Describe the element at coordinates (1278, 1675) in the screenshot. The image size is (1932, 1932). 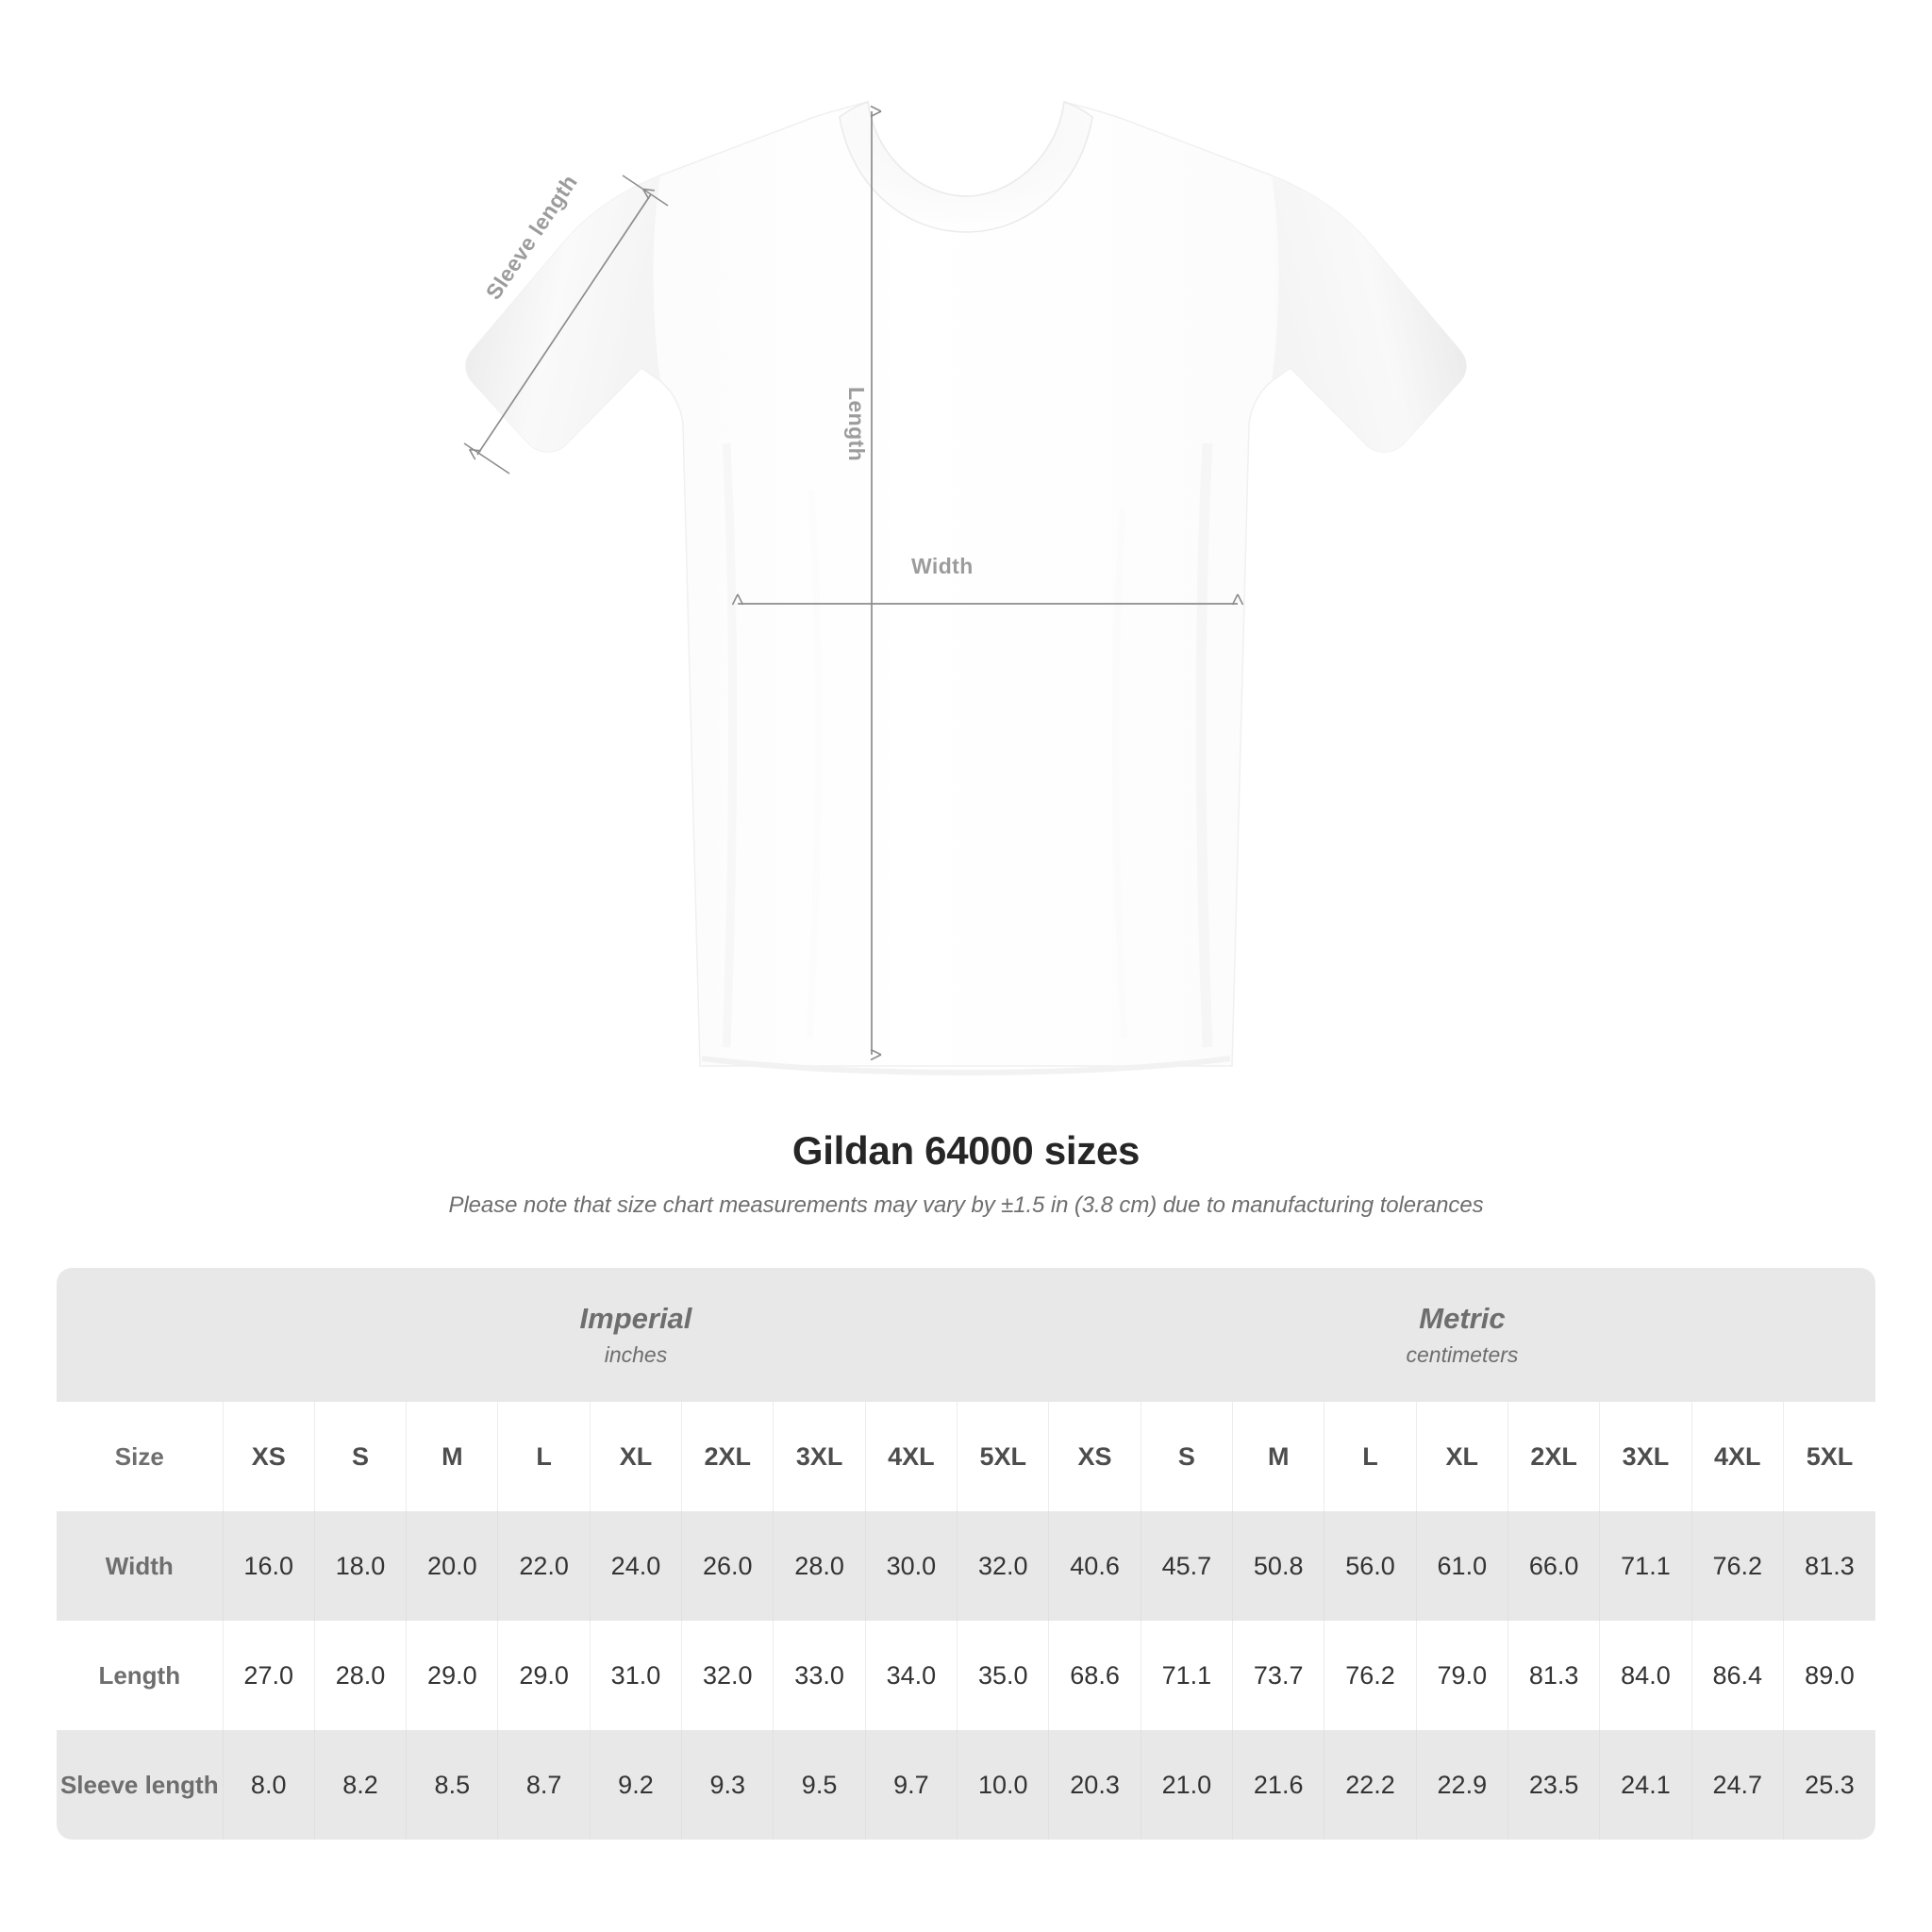
I see `cell-length-metric-m: 73.7` at that location.